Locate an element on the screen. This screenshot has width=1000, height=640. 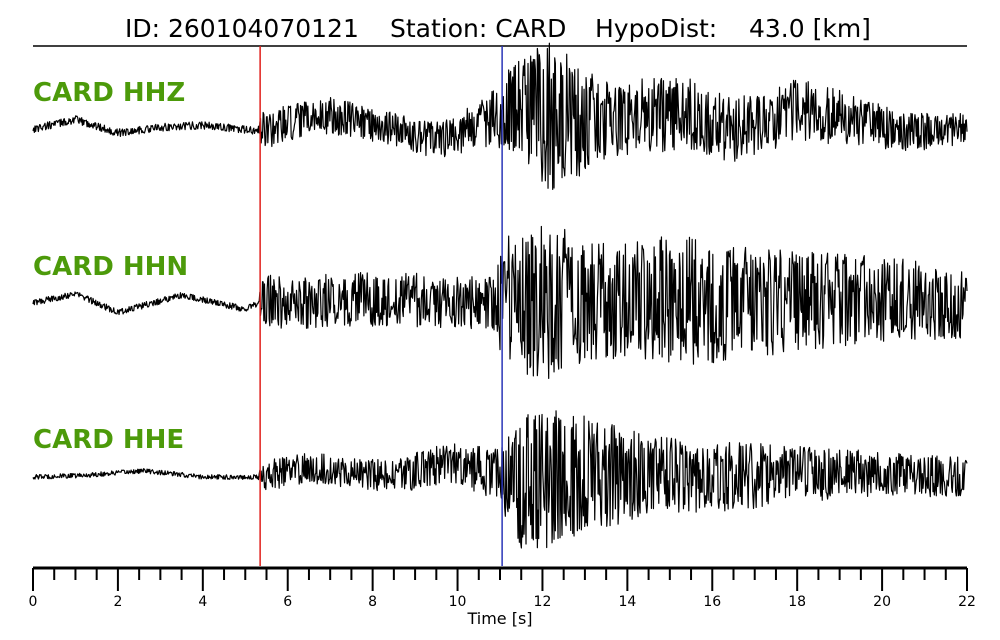
tick-label: 0 is located at coordinates (33, 602).